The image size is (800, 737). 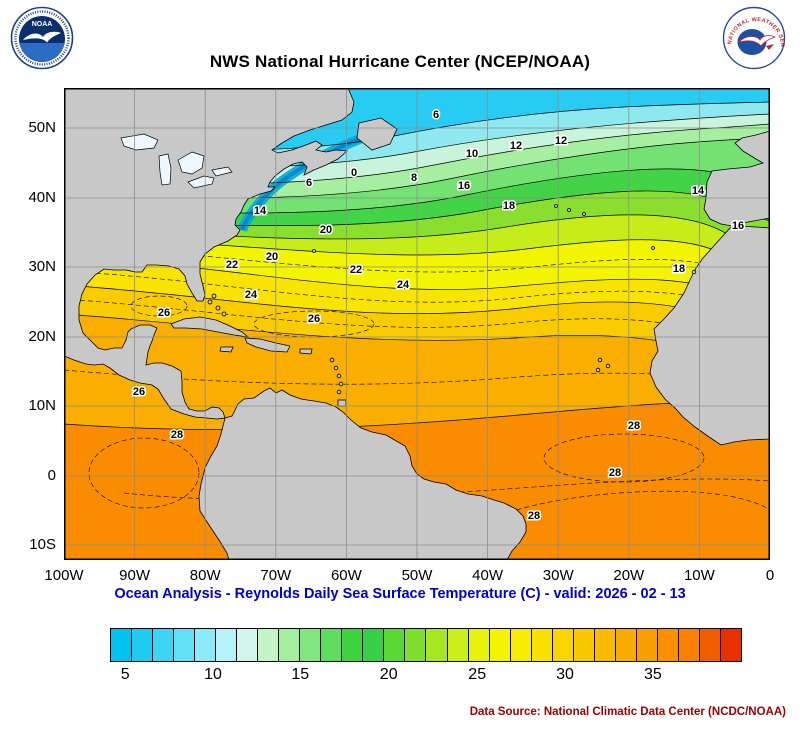 What do you see at coordinates (569, 210) in the screenshot?
I see `island-azores` at bounding box center [569, 210].